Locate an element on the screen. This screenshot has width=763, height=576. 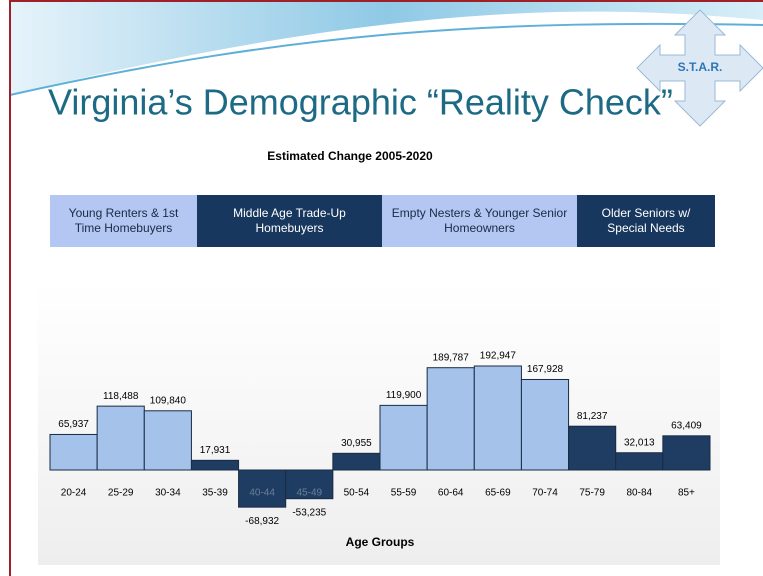
logo: S.T.A.R. is located at coordinates (700, 67).